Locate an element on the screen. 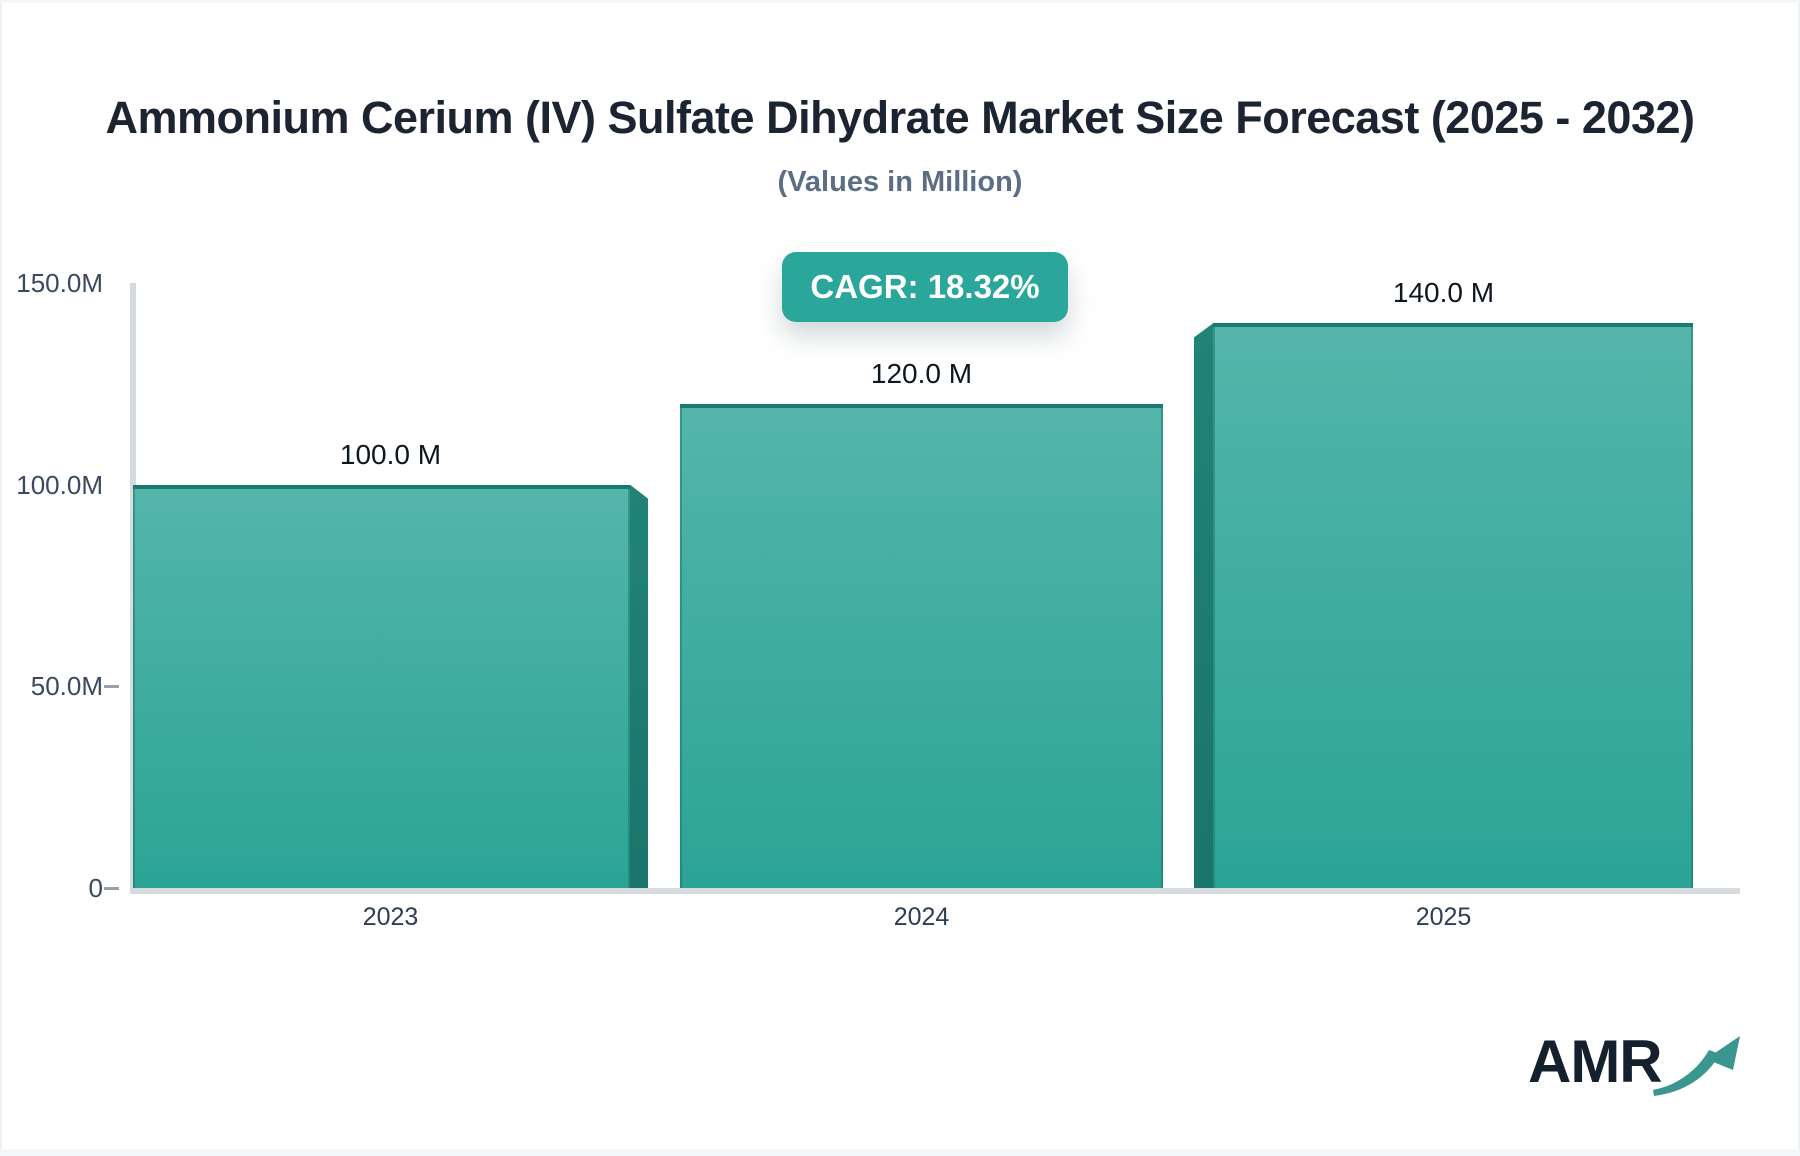  y-tick-dash-50.0M is located at coordinates (111, 687).